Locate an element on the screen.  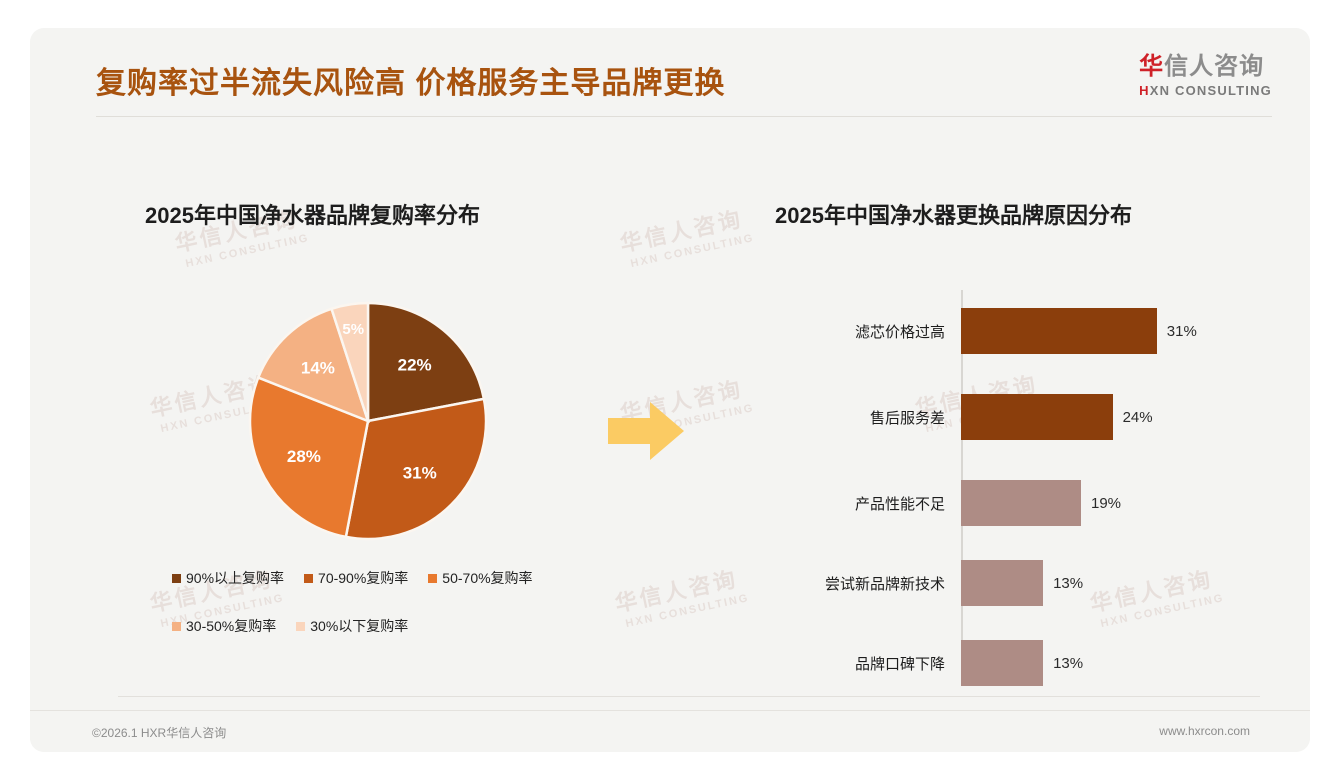
note-divider is located at coordinates (689, 696).